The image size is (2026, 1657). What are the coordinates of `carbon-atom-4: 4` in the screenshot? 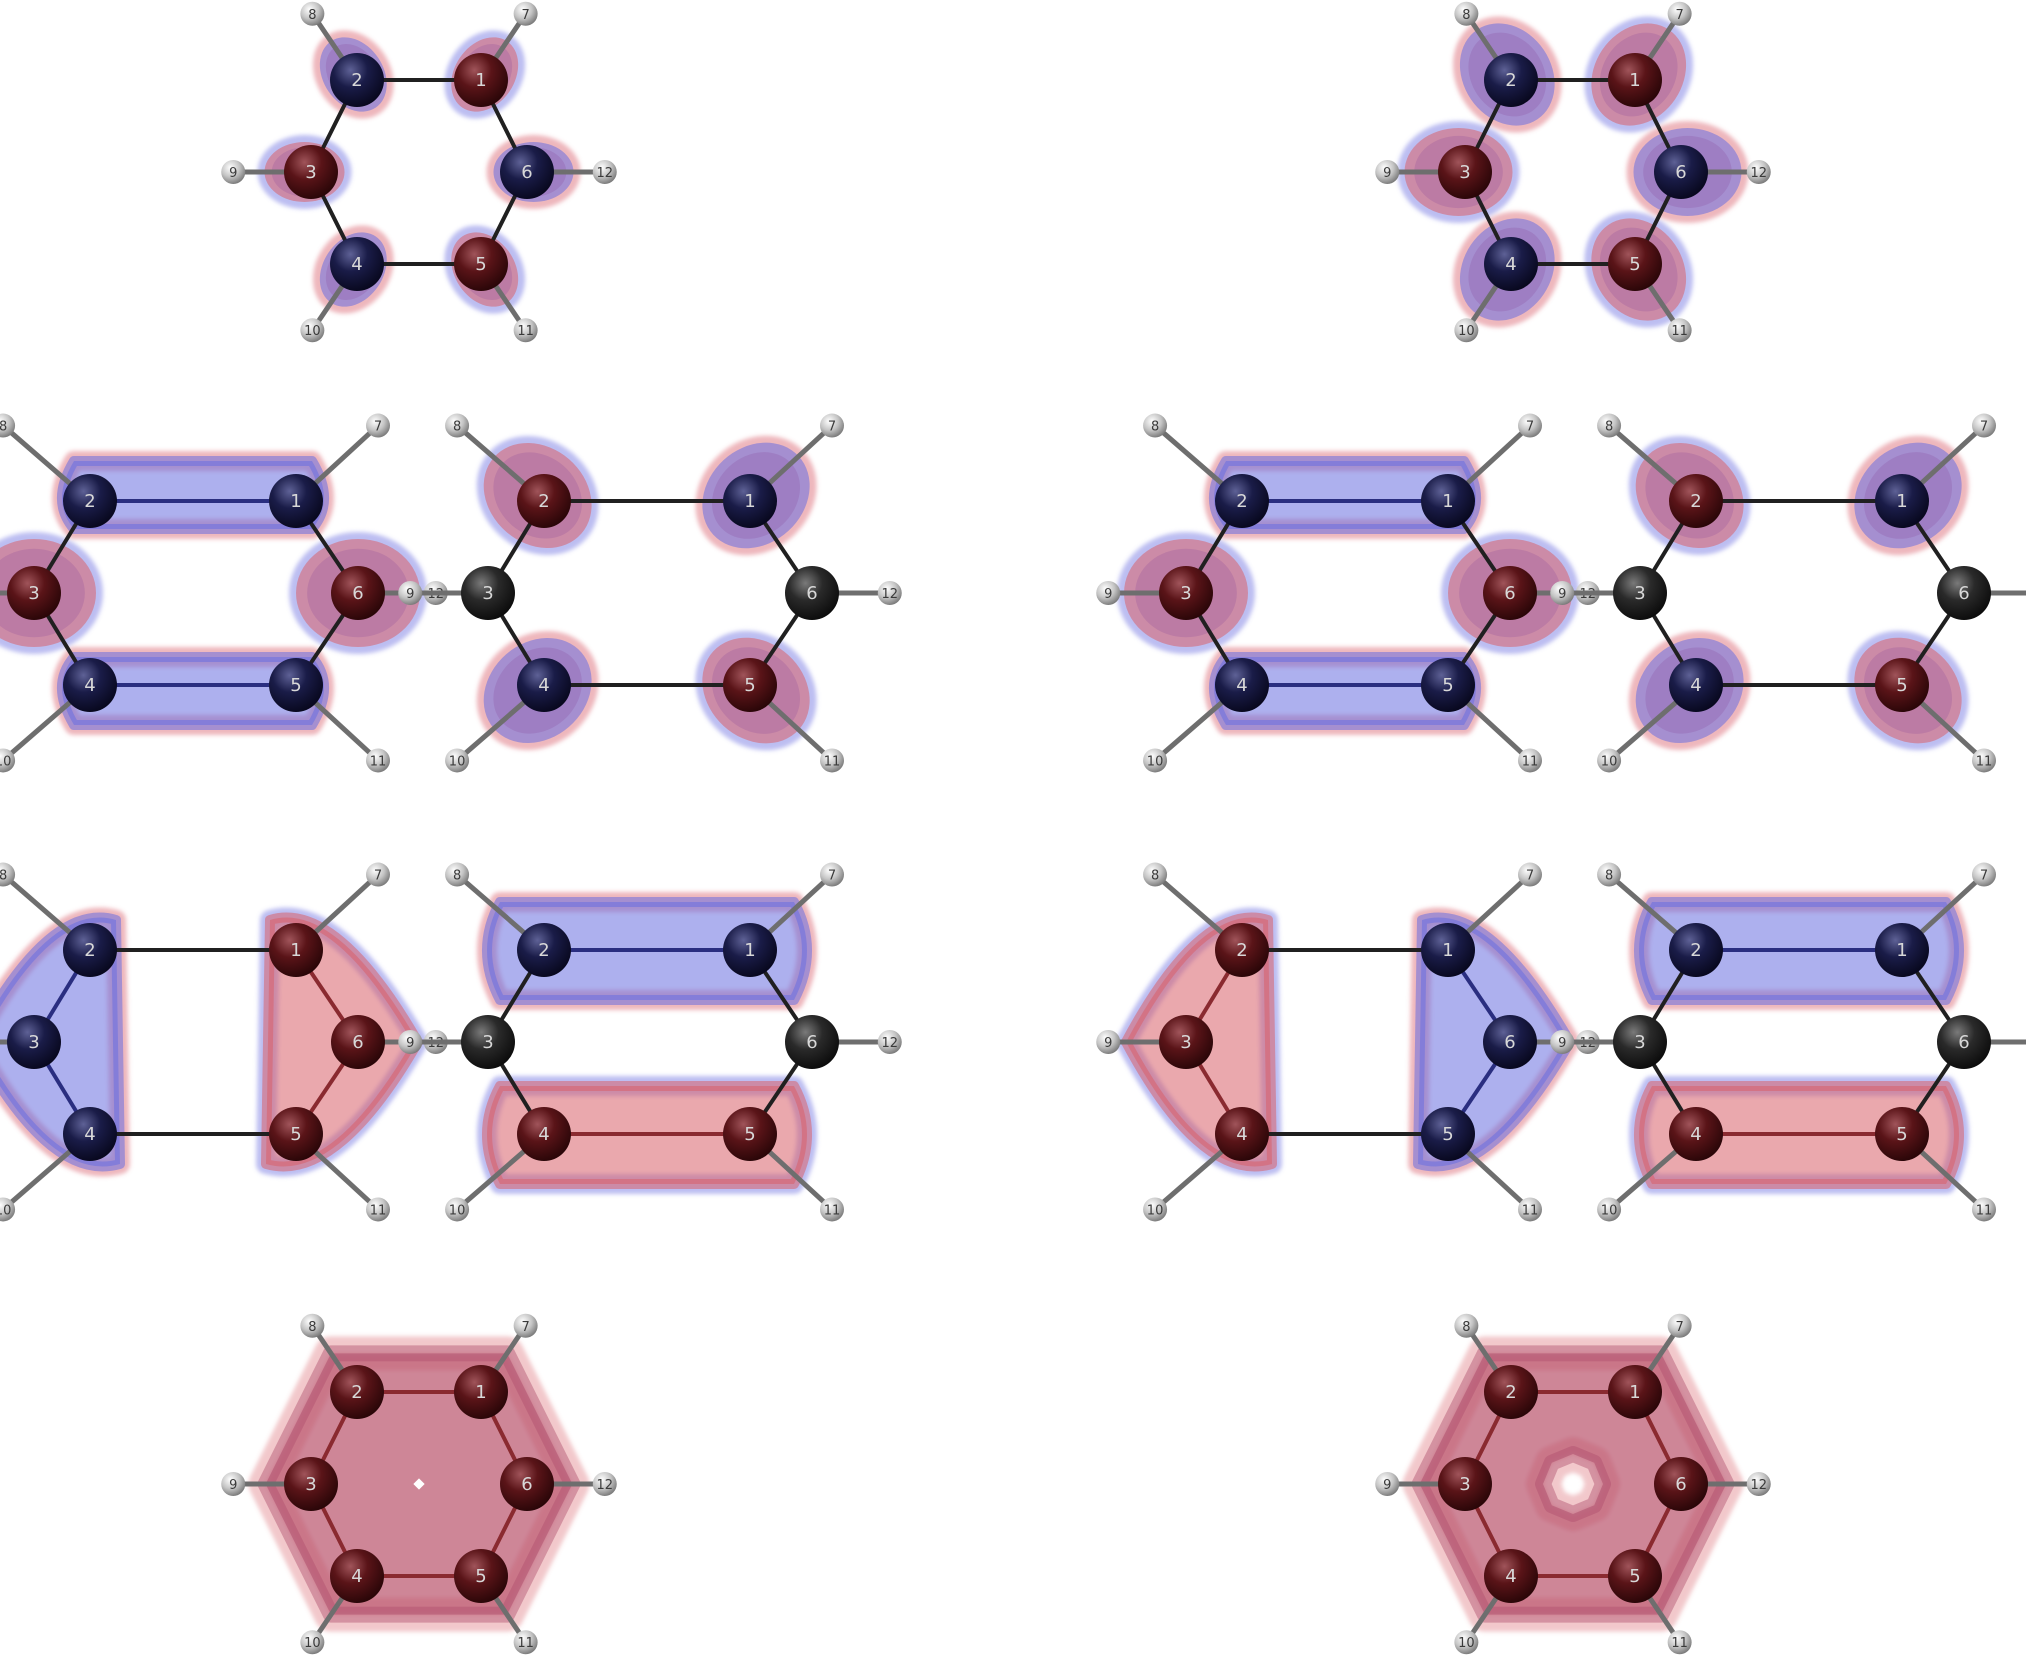 It's located at (357, 1576).